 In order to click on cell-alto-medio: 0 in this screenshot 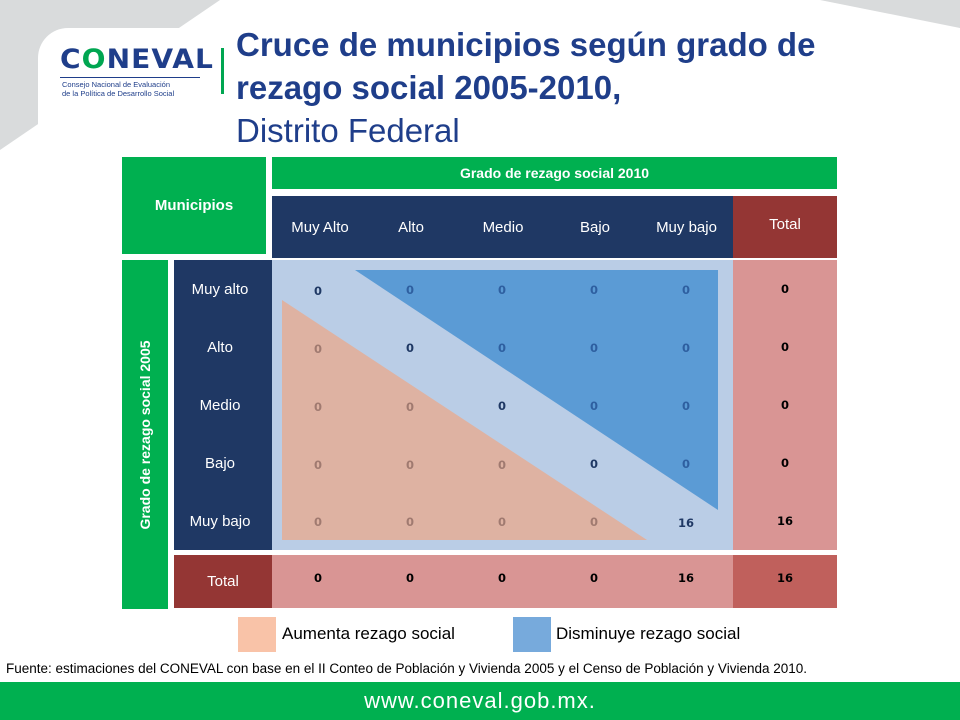, I will do `click(501, 348)`.